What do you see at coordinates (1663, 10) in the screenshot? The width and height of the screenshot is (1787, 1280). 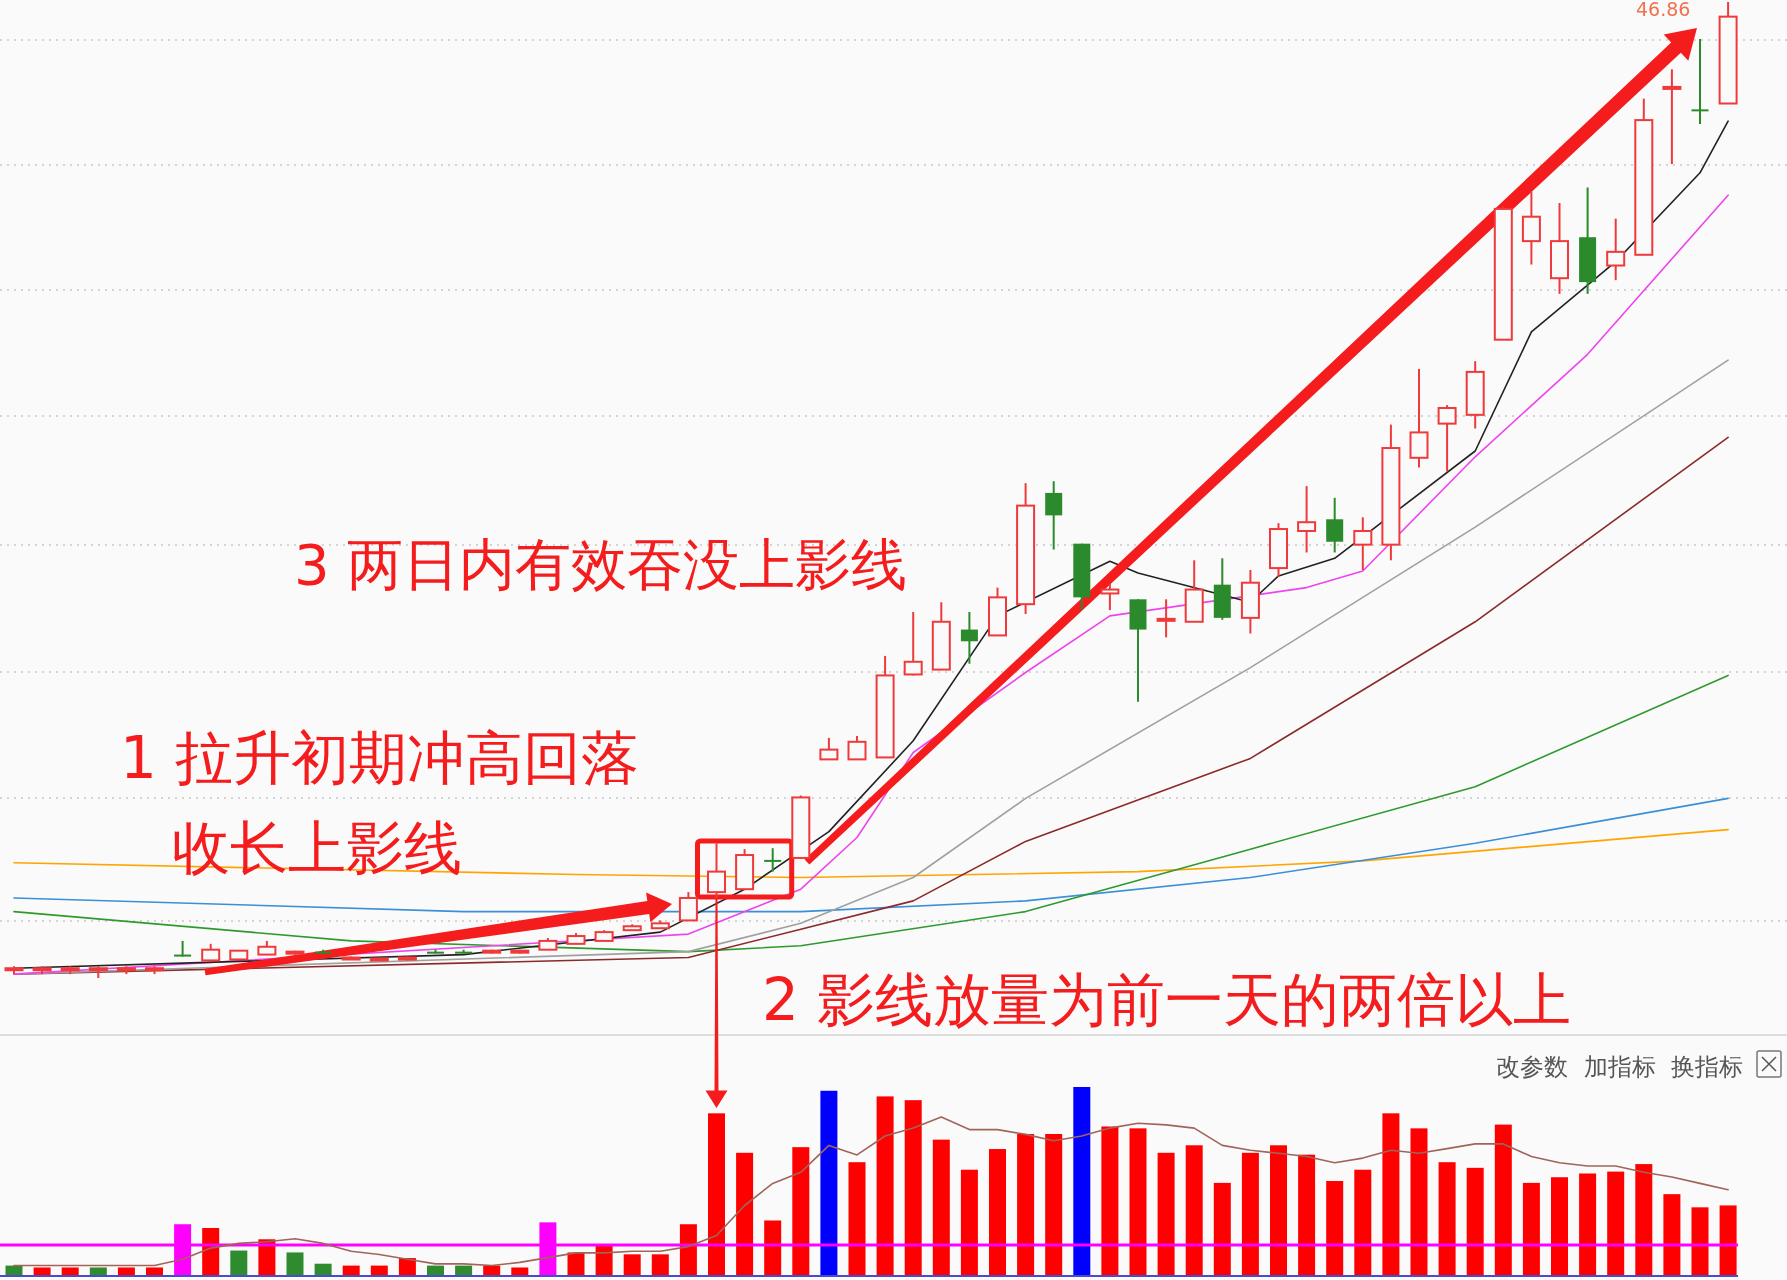 I see `annotation: 46.86` at bounding box center [1663, 10].